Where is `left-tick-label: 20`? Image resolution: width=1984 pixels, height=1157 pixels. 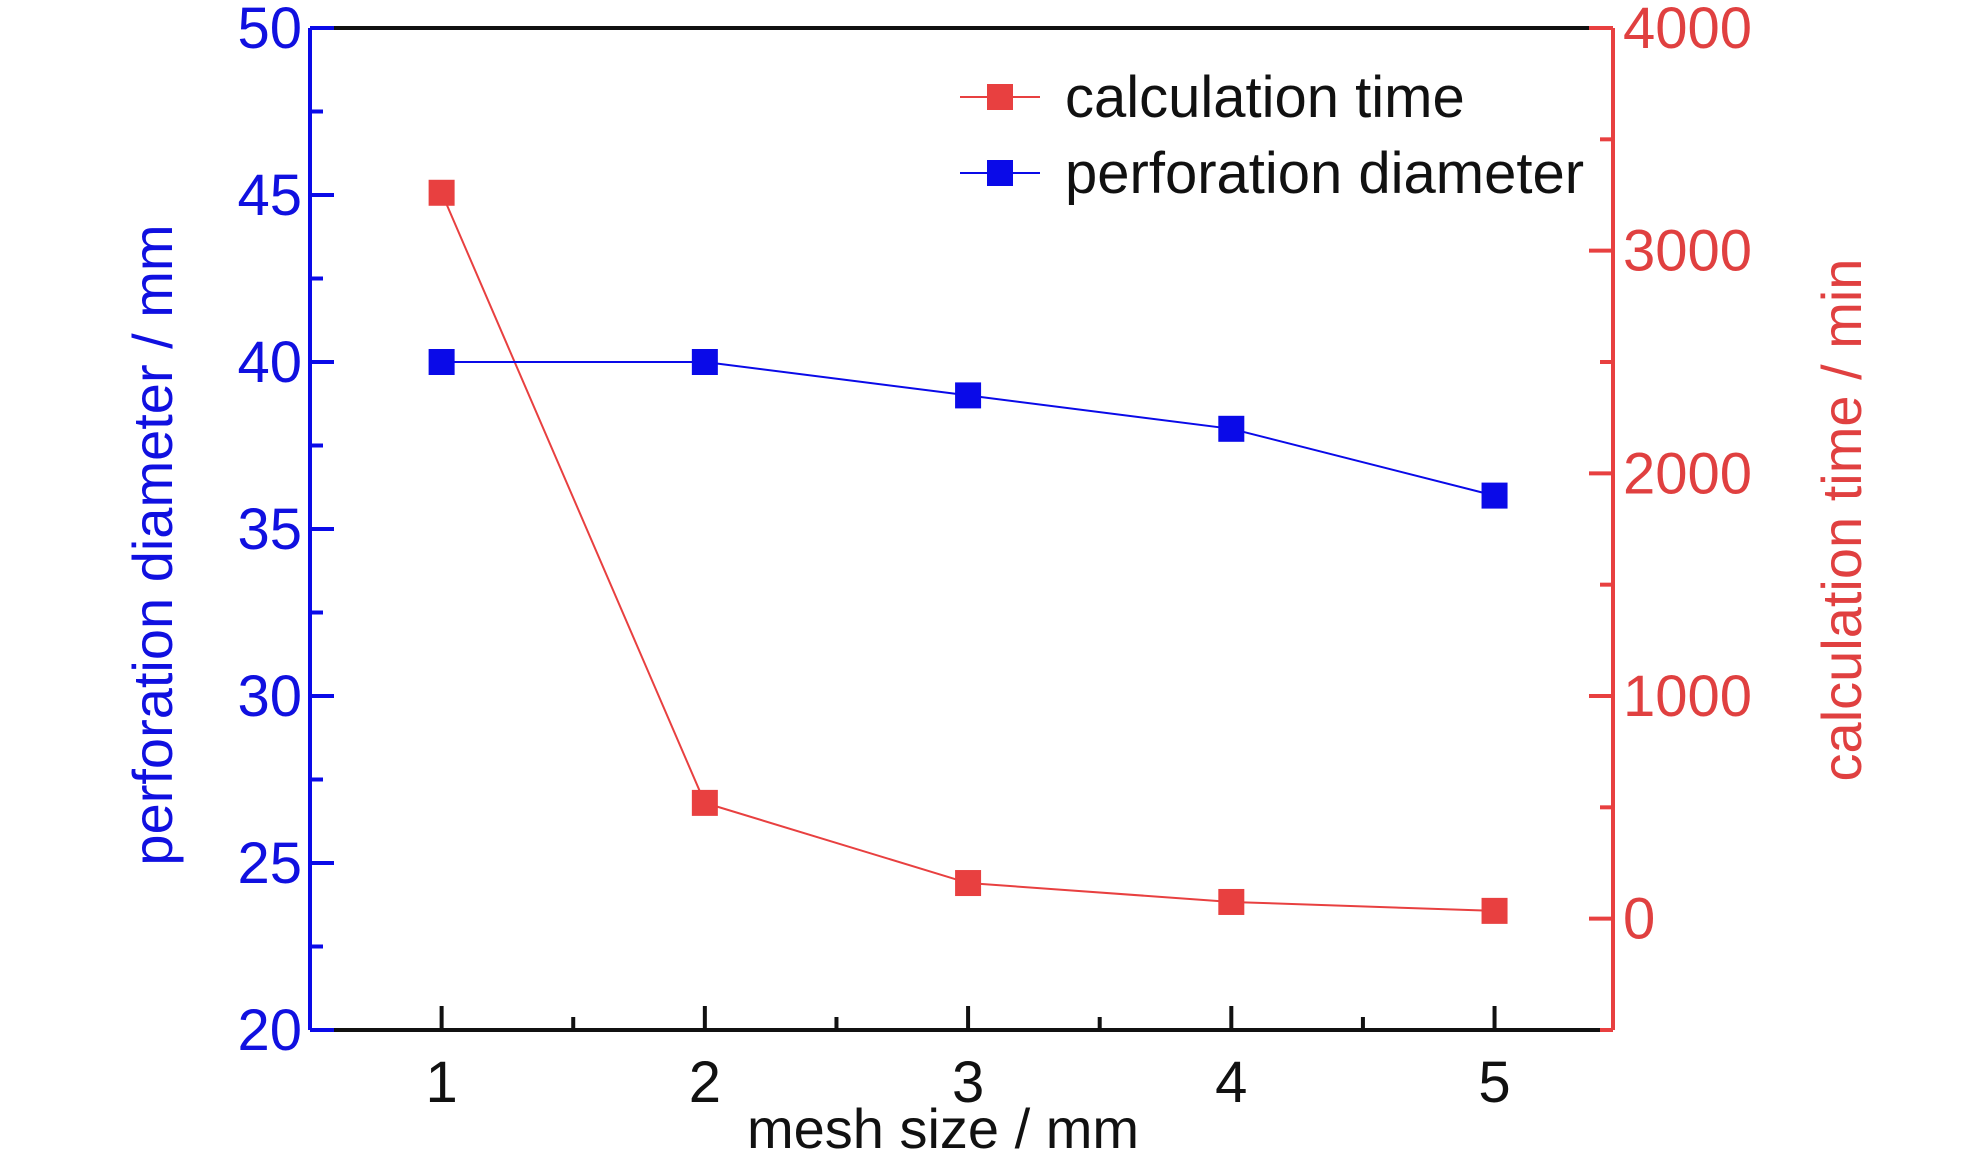
left-tick-label: 20 is located at coordinates (269, 1030).